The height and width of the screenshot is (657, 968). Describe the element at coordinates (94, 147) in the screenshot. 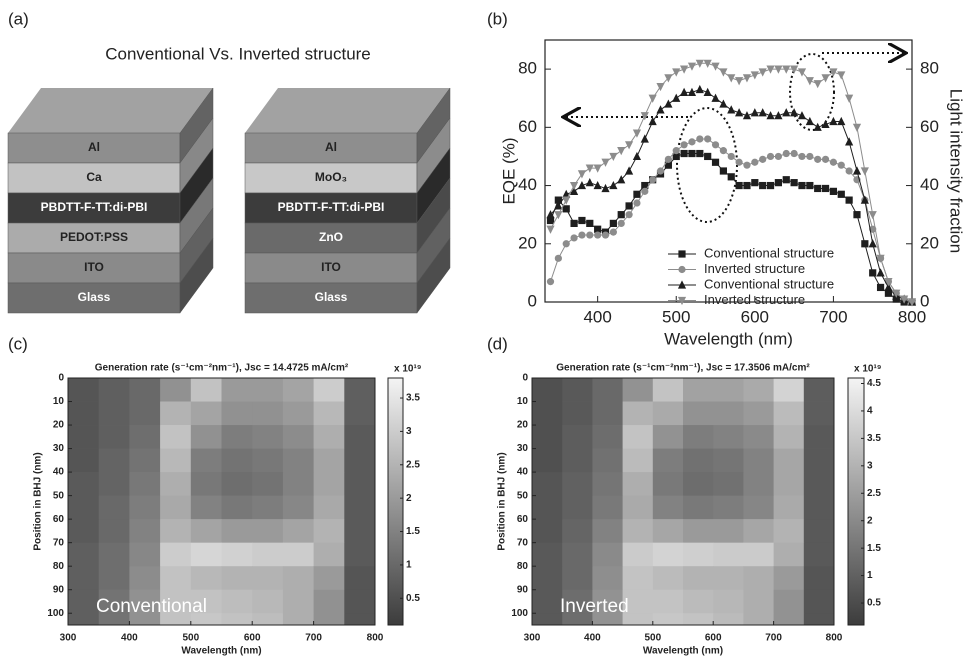

I see `layer-label: Al` at that location.